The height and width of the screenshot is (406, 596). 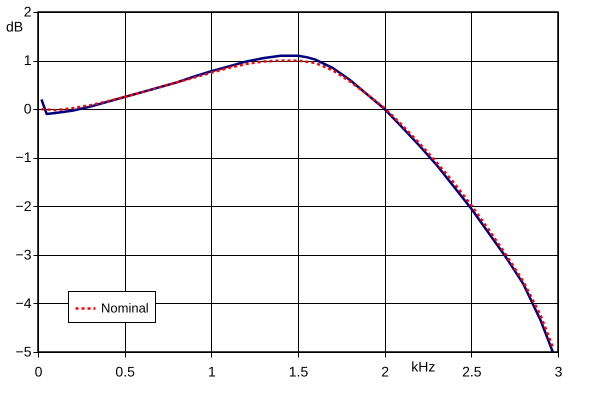 What do you see at coordinates (472, 372) in the screenshot?
I see `x-tick-label: 2.5` at bounding box center [472, 372].